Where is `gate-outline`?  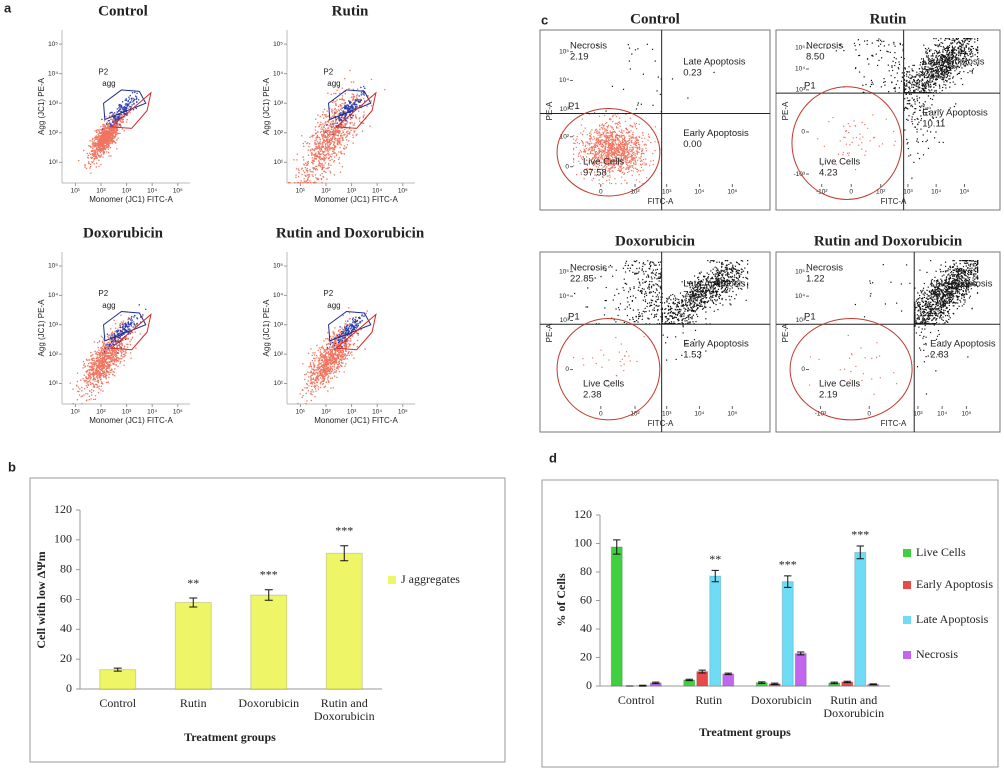 gate-outline is located at coordinates (350, 326).